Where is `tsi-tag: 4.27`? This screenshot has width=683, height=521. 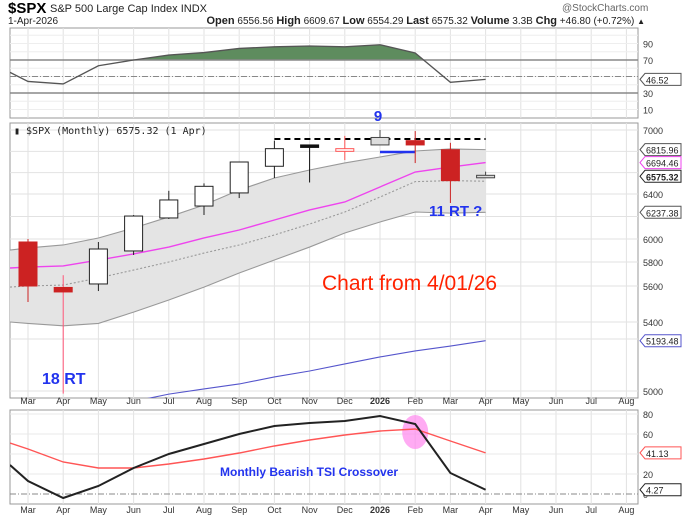 tsi-tag: 4.27 is located at coordinates (660, 490).